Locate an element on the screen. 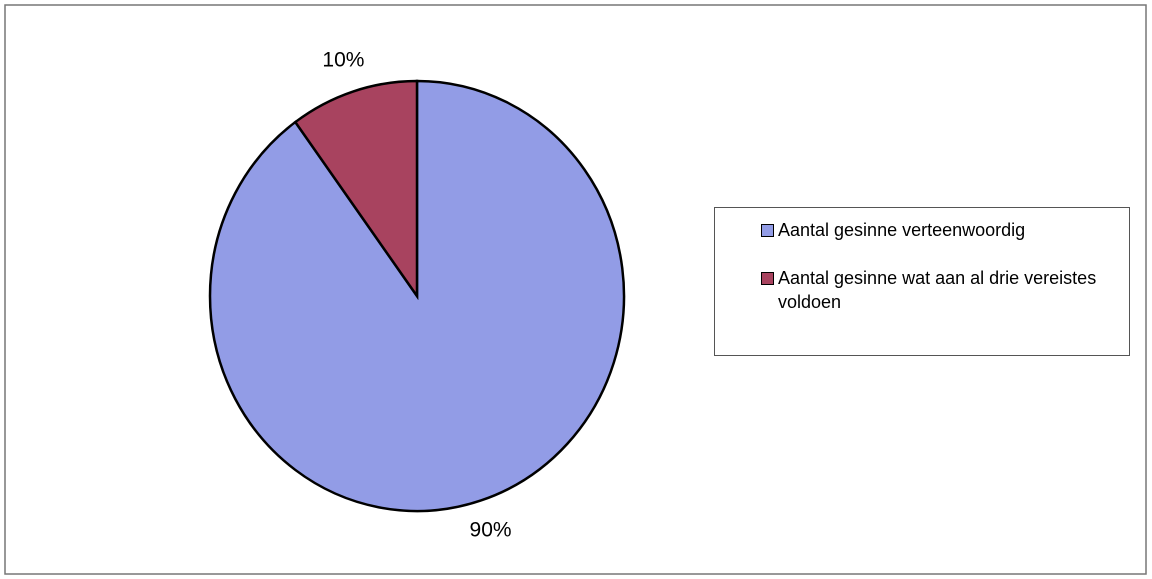 This screenshot has height=579, width=1152. legend-item: Aantal gesinne verteenwoordig is located at coordinates (935, 230).